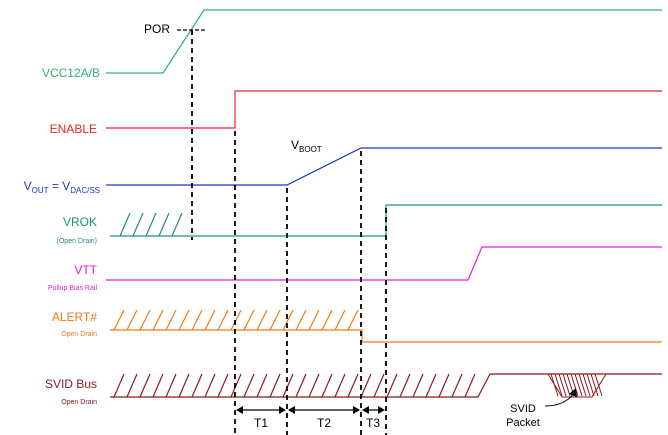 This screenshot has width=668, height=435. Describe the element at coordinates (72, 288) in the screenshot. I see `vtt-sublabel: Pullup Bias Rail` at that location.